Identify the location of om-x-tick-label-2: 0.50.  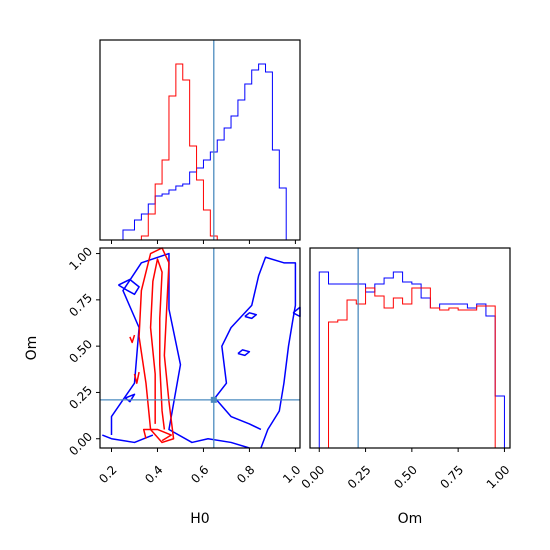
(405, 477).